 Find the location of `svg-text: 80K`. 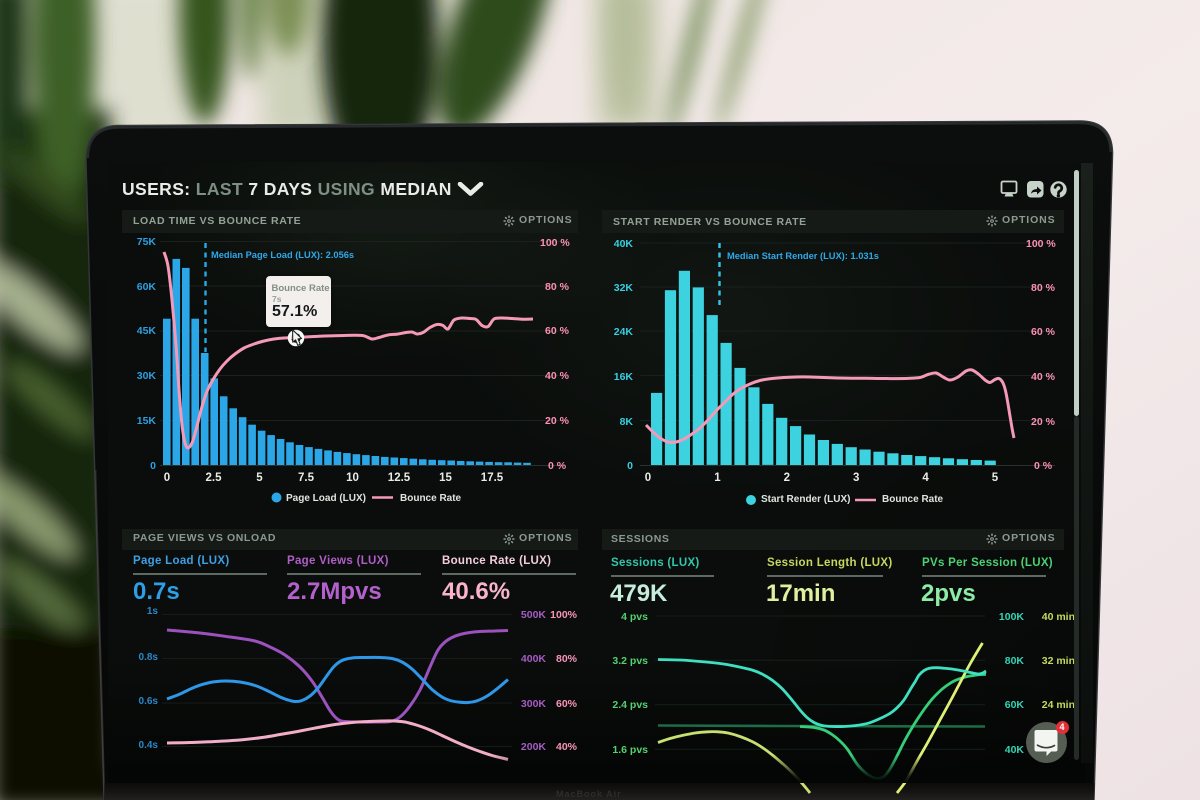

svg-text: 80K is located at coordinates (1015, 661).